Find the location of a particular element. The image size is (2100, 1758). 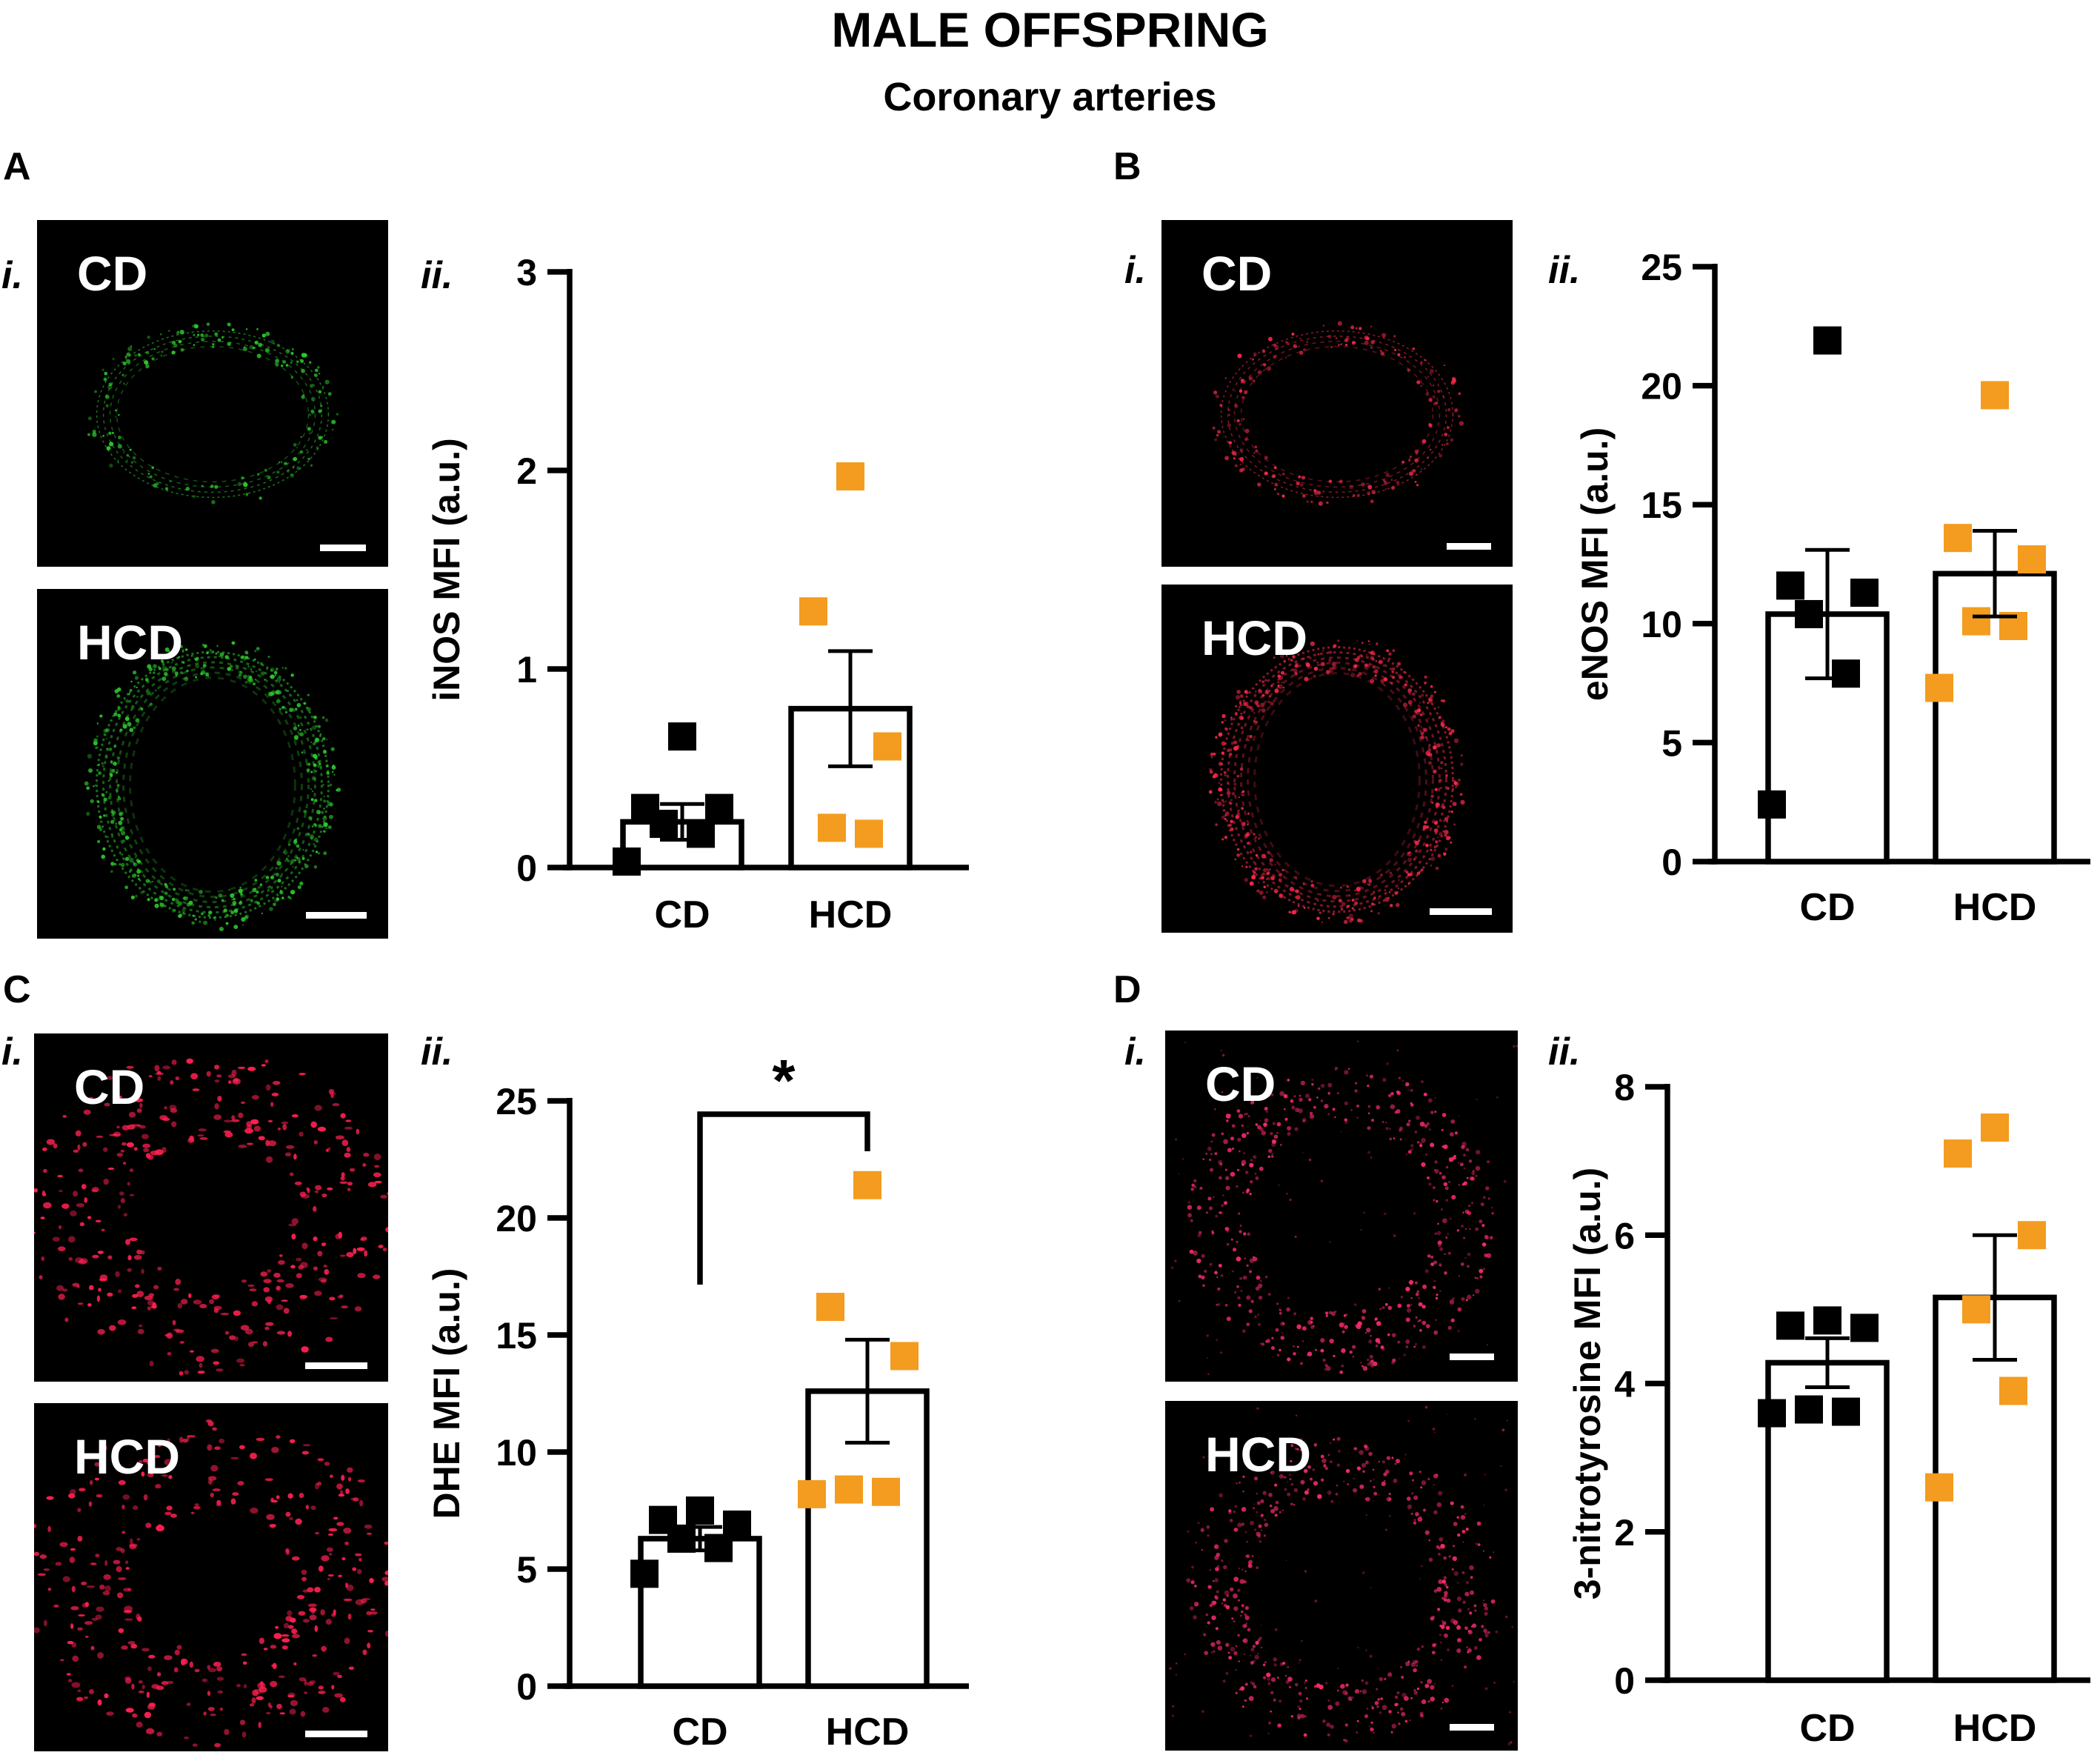

tissue-ring is located at coordinates (1337, 780).